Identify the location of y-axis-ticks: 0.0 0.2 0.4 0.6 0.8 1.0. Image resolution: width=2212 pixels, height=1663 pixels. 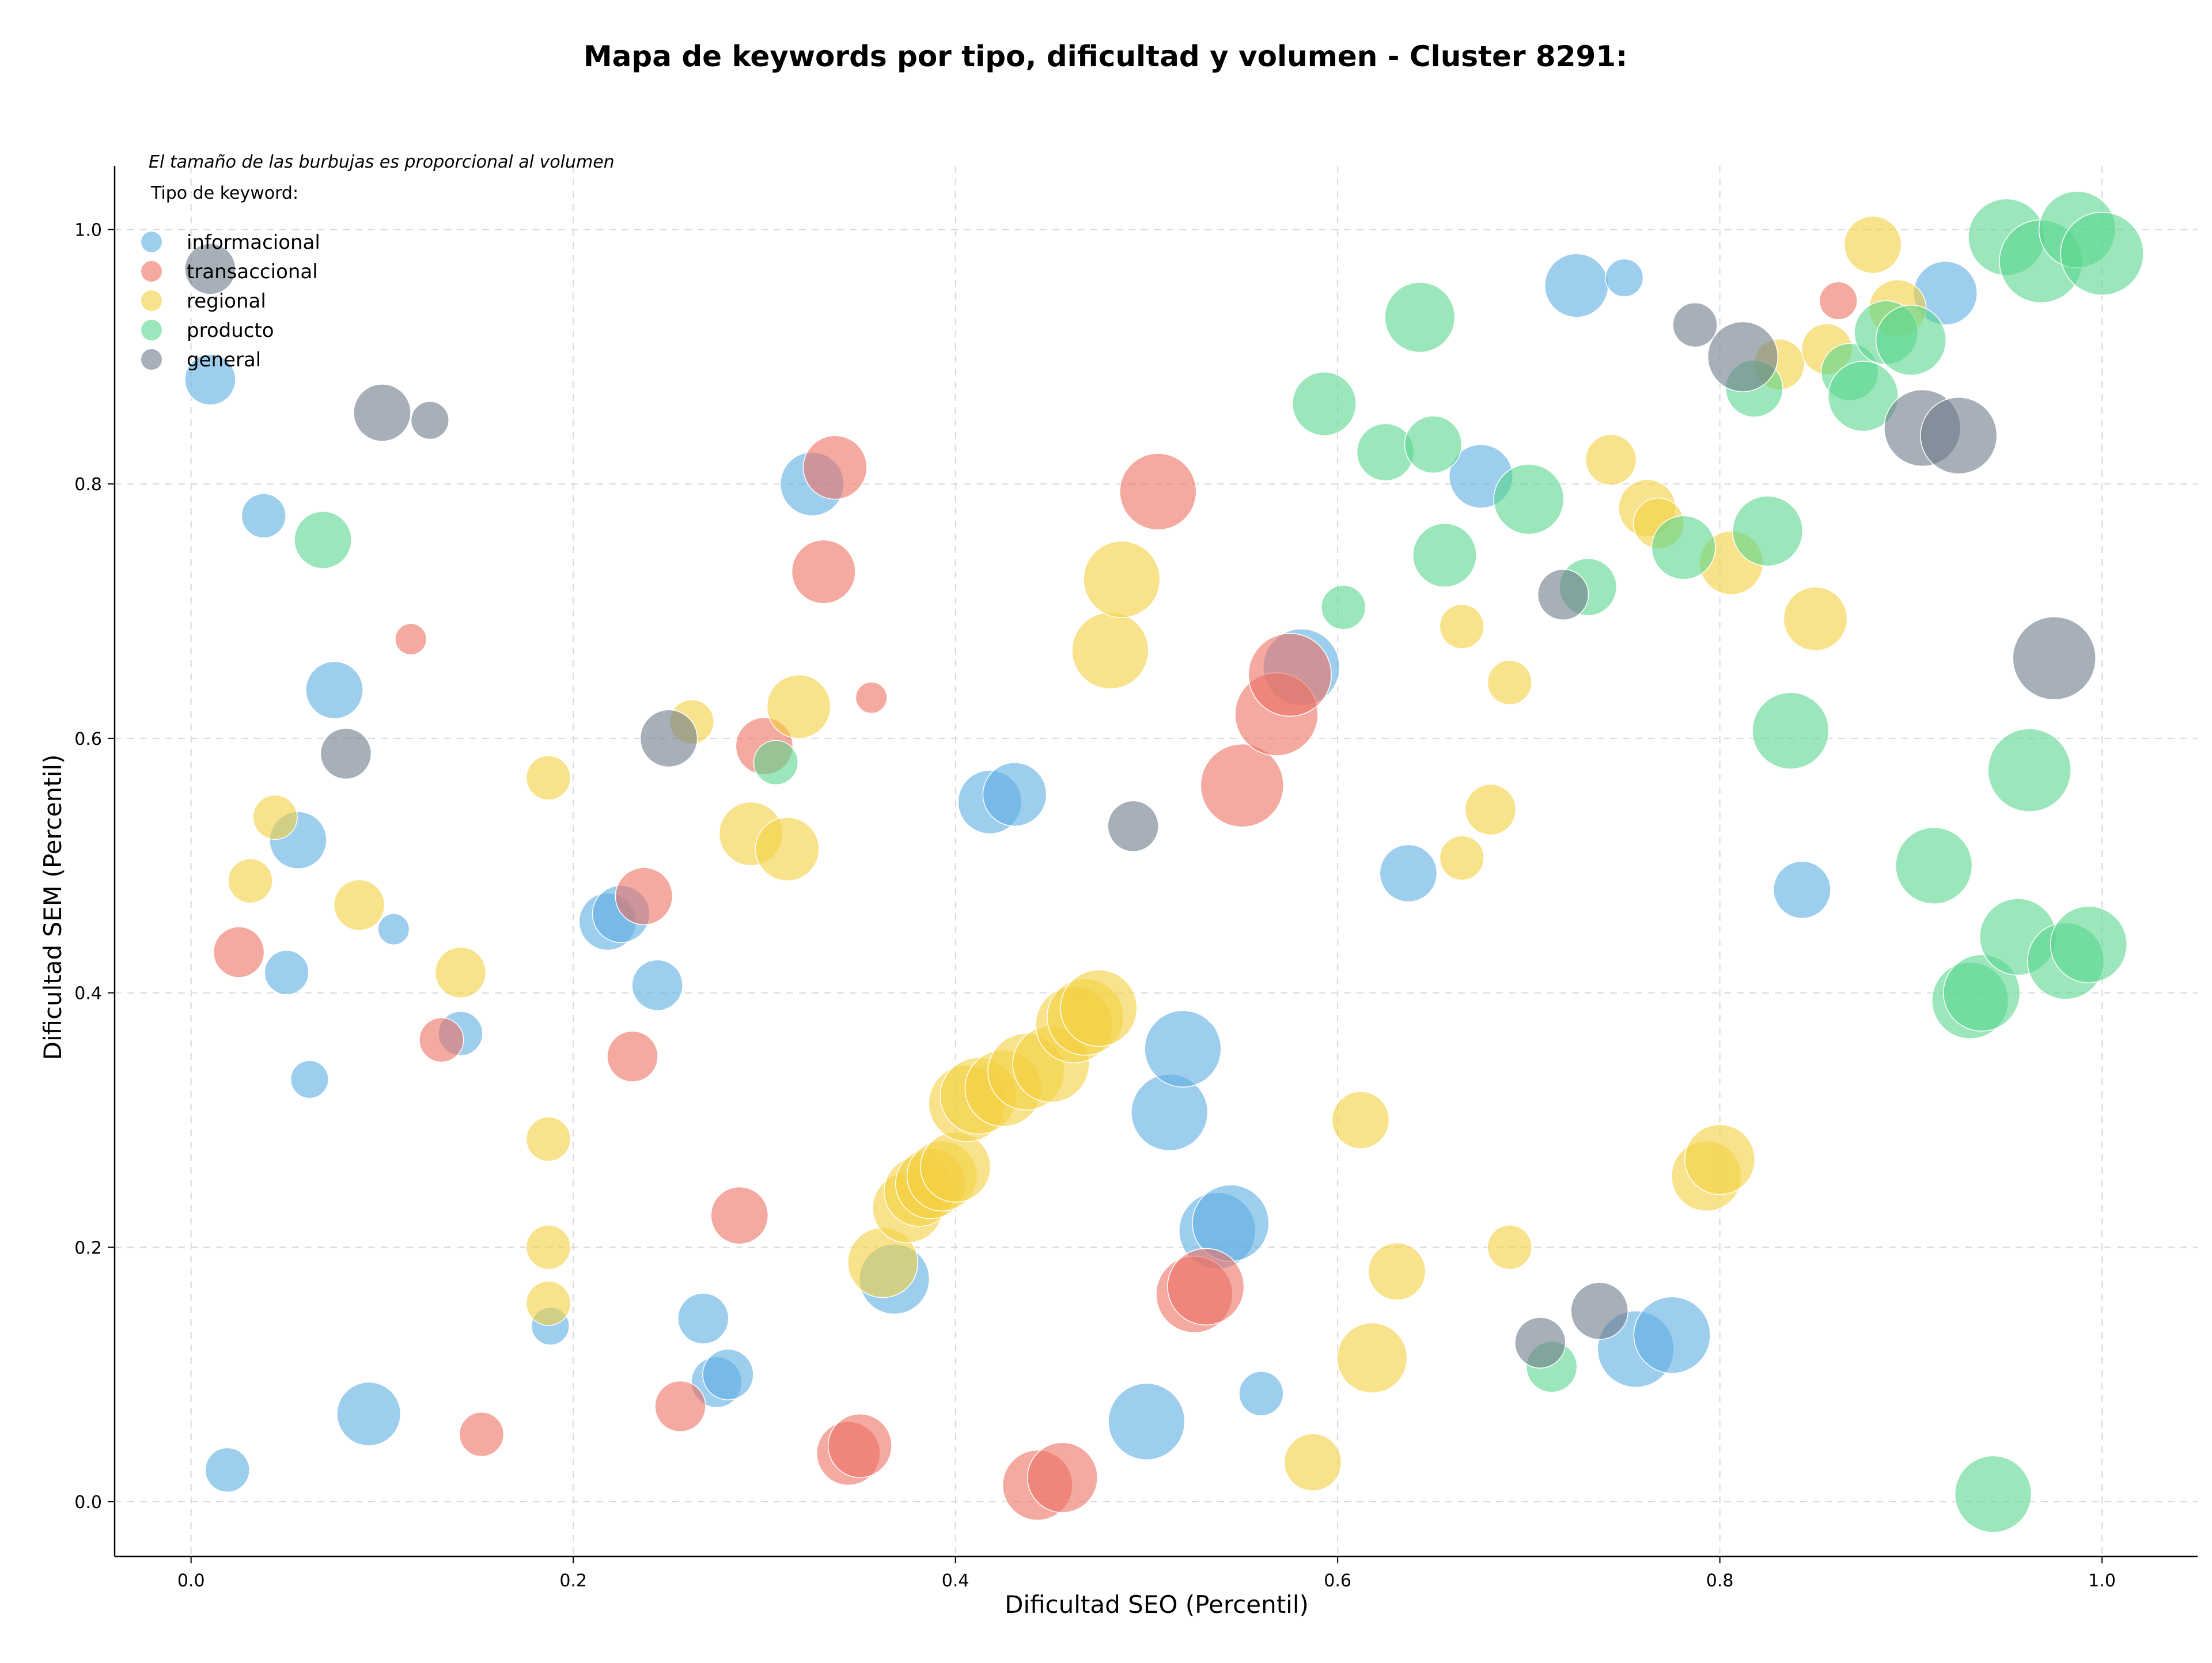
(94, 866).